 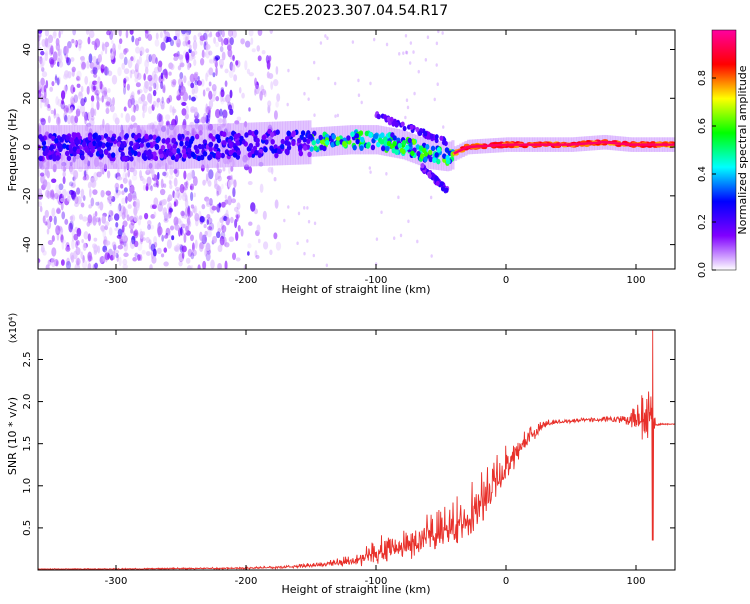 I want to click on colorbar-tick-label: 0.0, so click(x=702, y=270).